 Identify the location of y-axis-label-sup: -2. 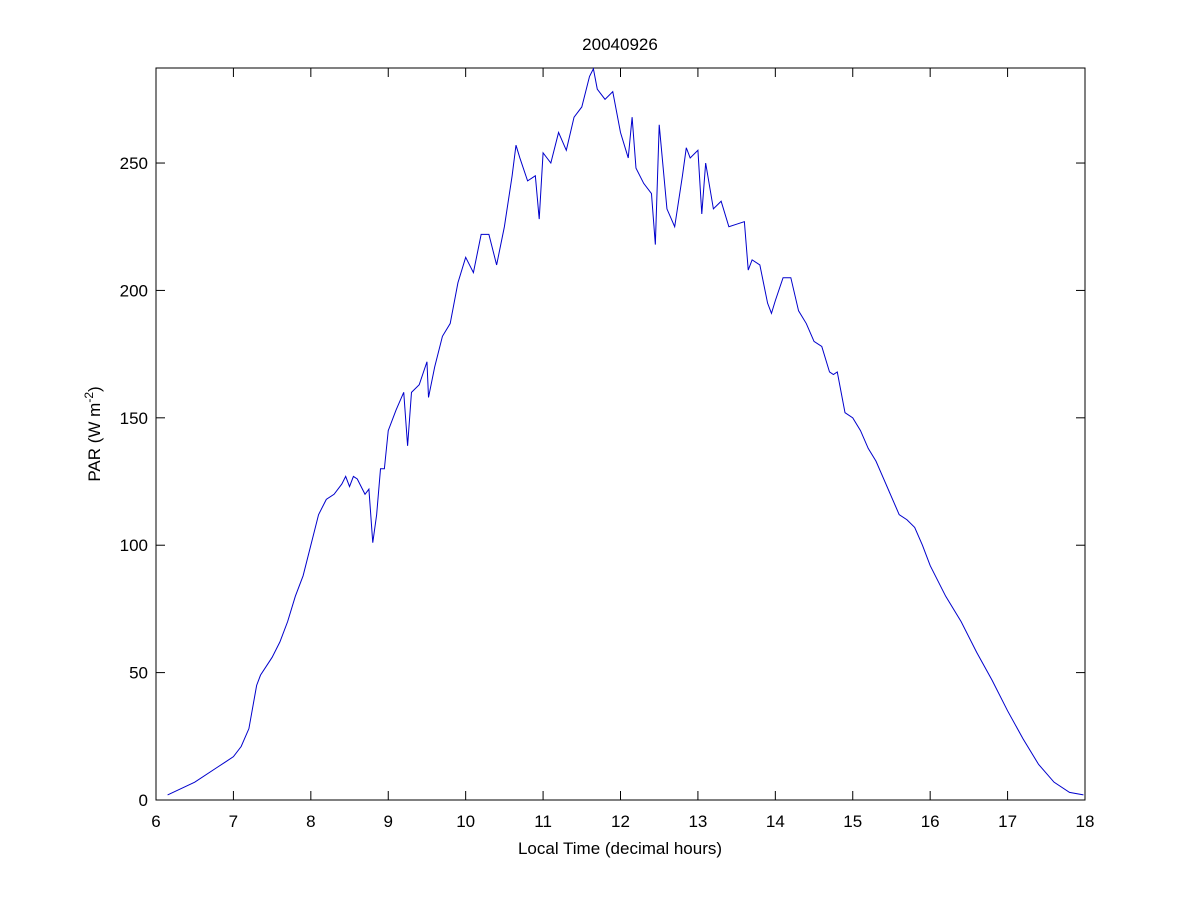
(89, 397).